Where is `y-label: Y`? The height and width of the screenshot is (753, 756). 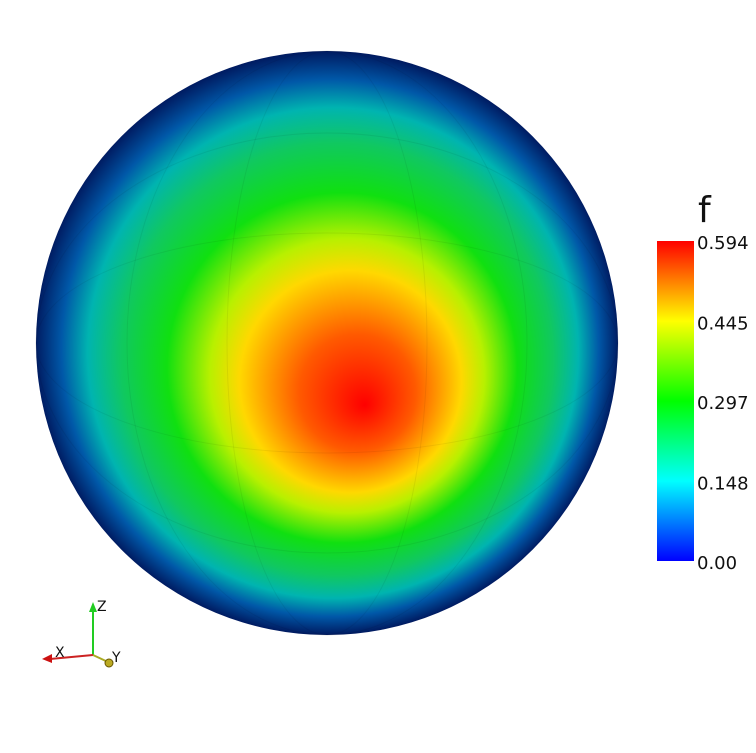 y-label: Y is located at coordinates (116, 658).